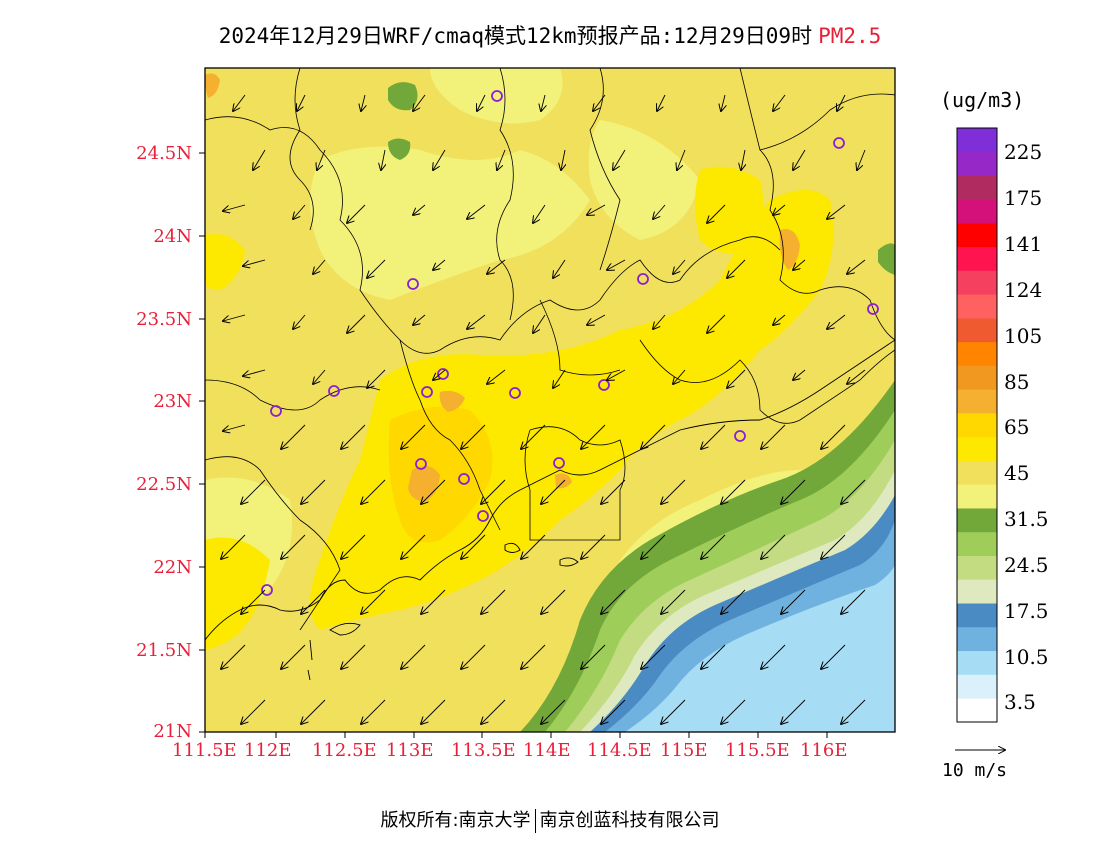 This screenshot has width=1100, height=850. I want to click on light-yellow-region, so click(644, 180).